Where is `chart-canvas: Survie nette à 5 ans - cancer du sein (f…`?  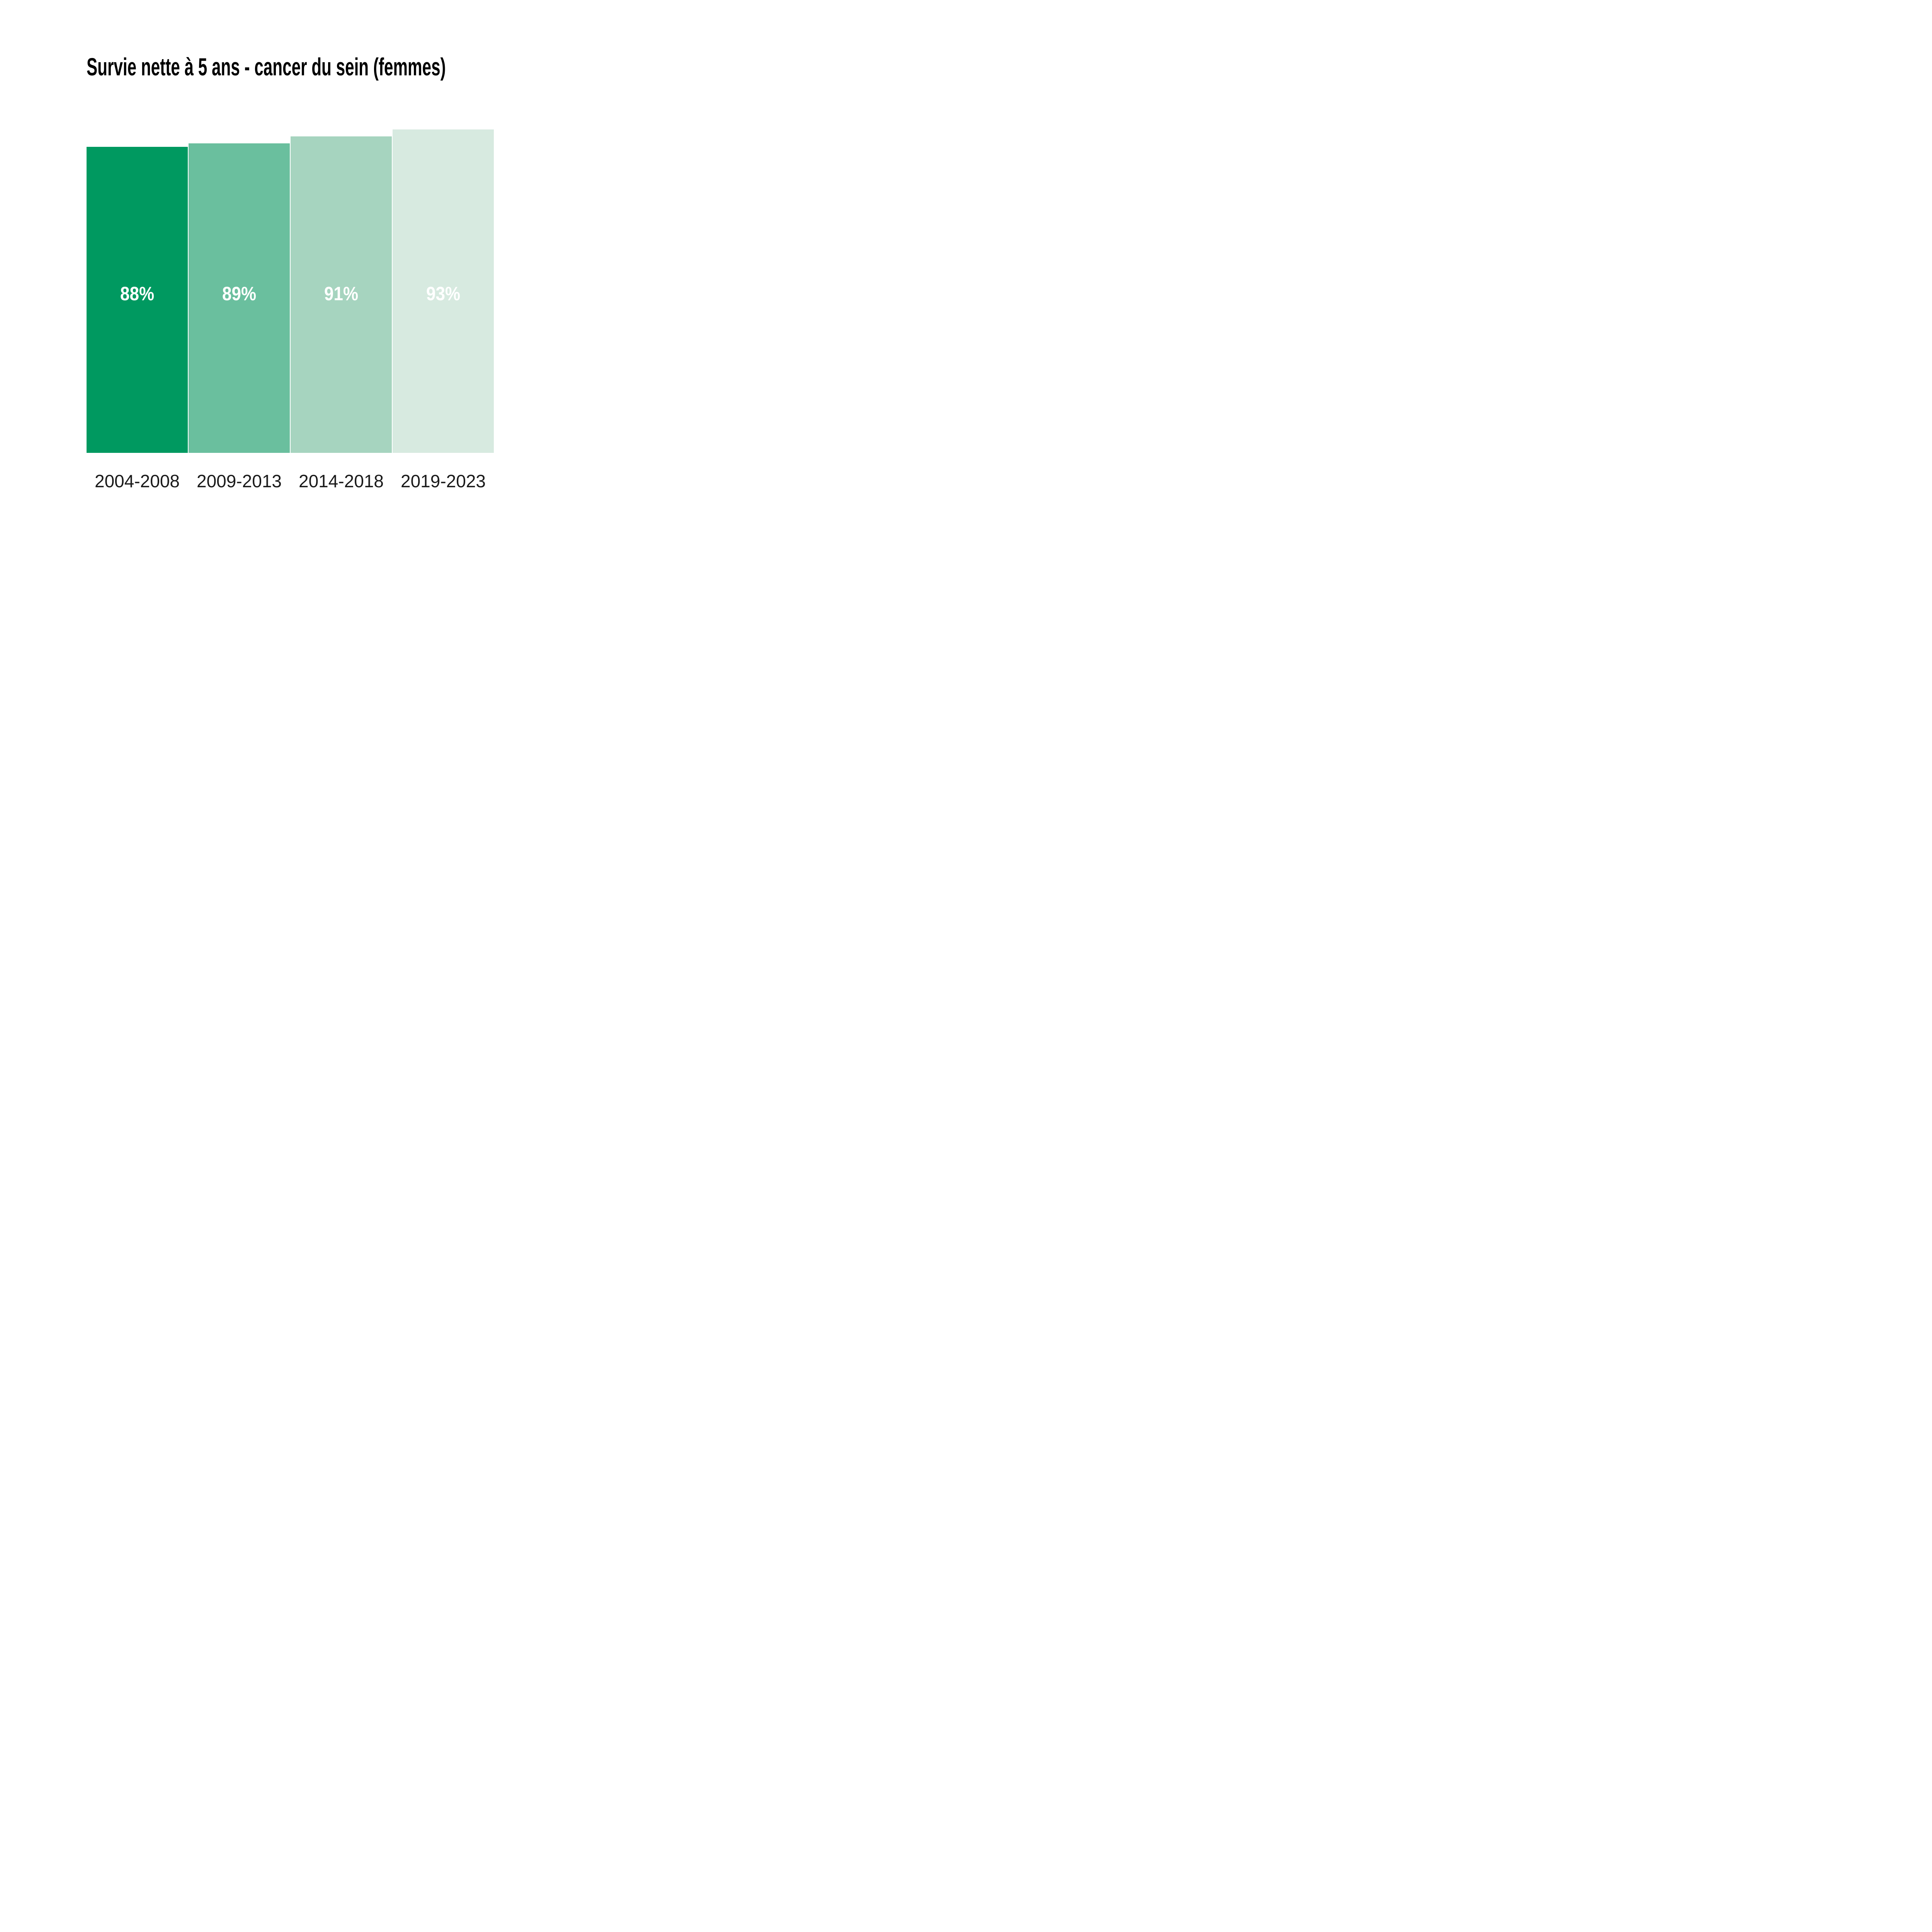 chart-canvas: Survie nette à 5 ans - cancer du sein (f… is located at coordinates (294, 276).